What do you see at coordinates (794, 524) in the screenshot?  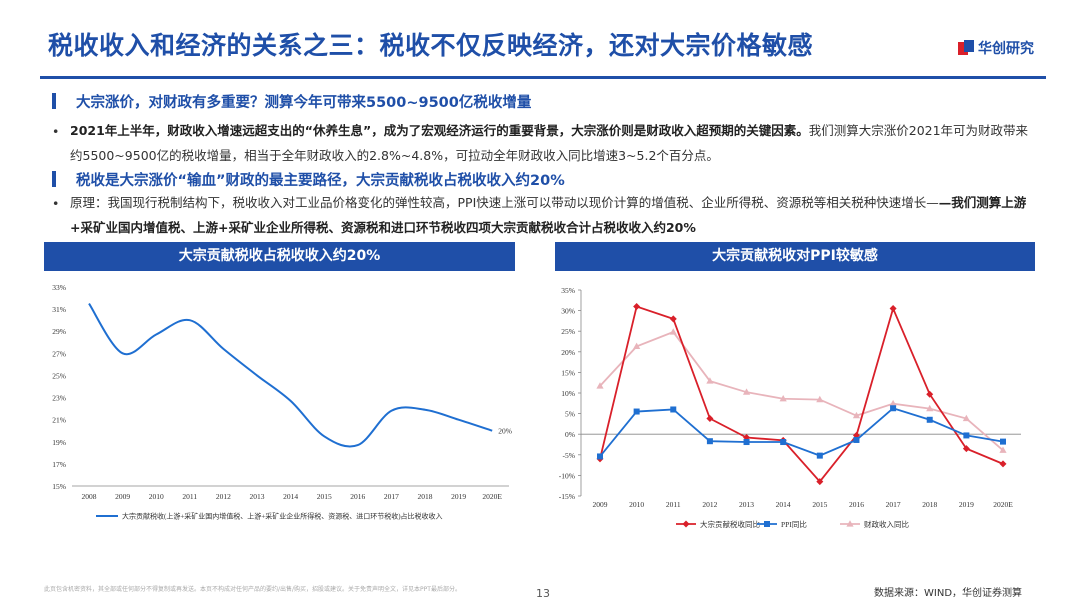 I see `right-legend-label: PPI同比` at bounding box center [794, 524].